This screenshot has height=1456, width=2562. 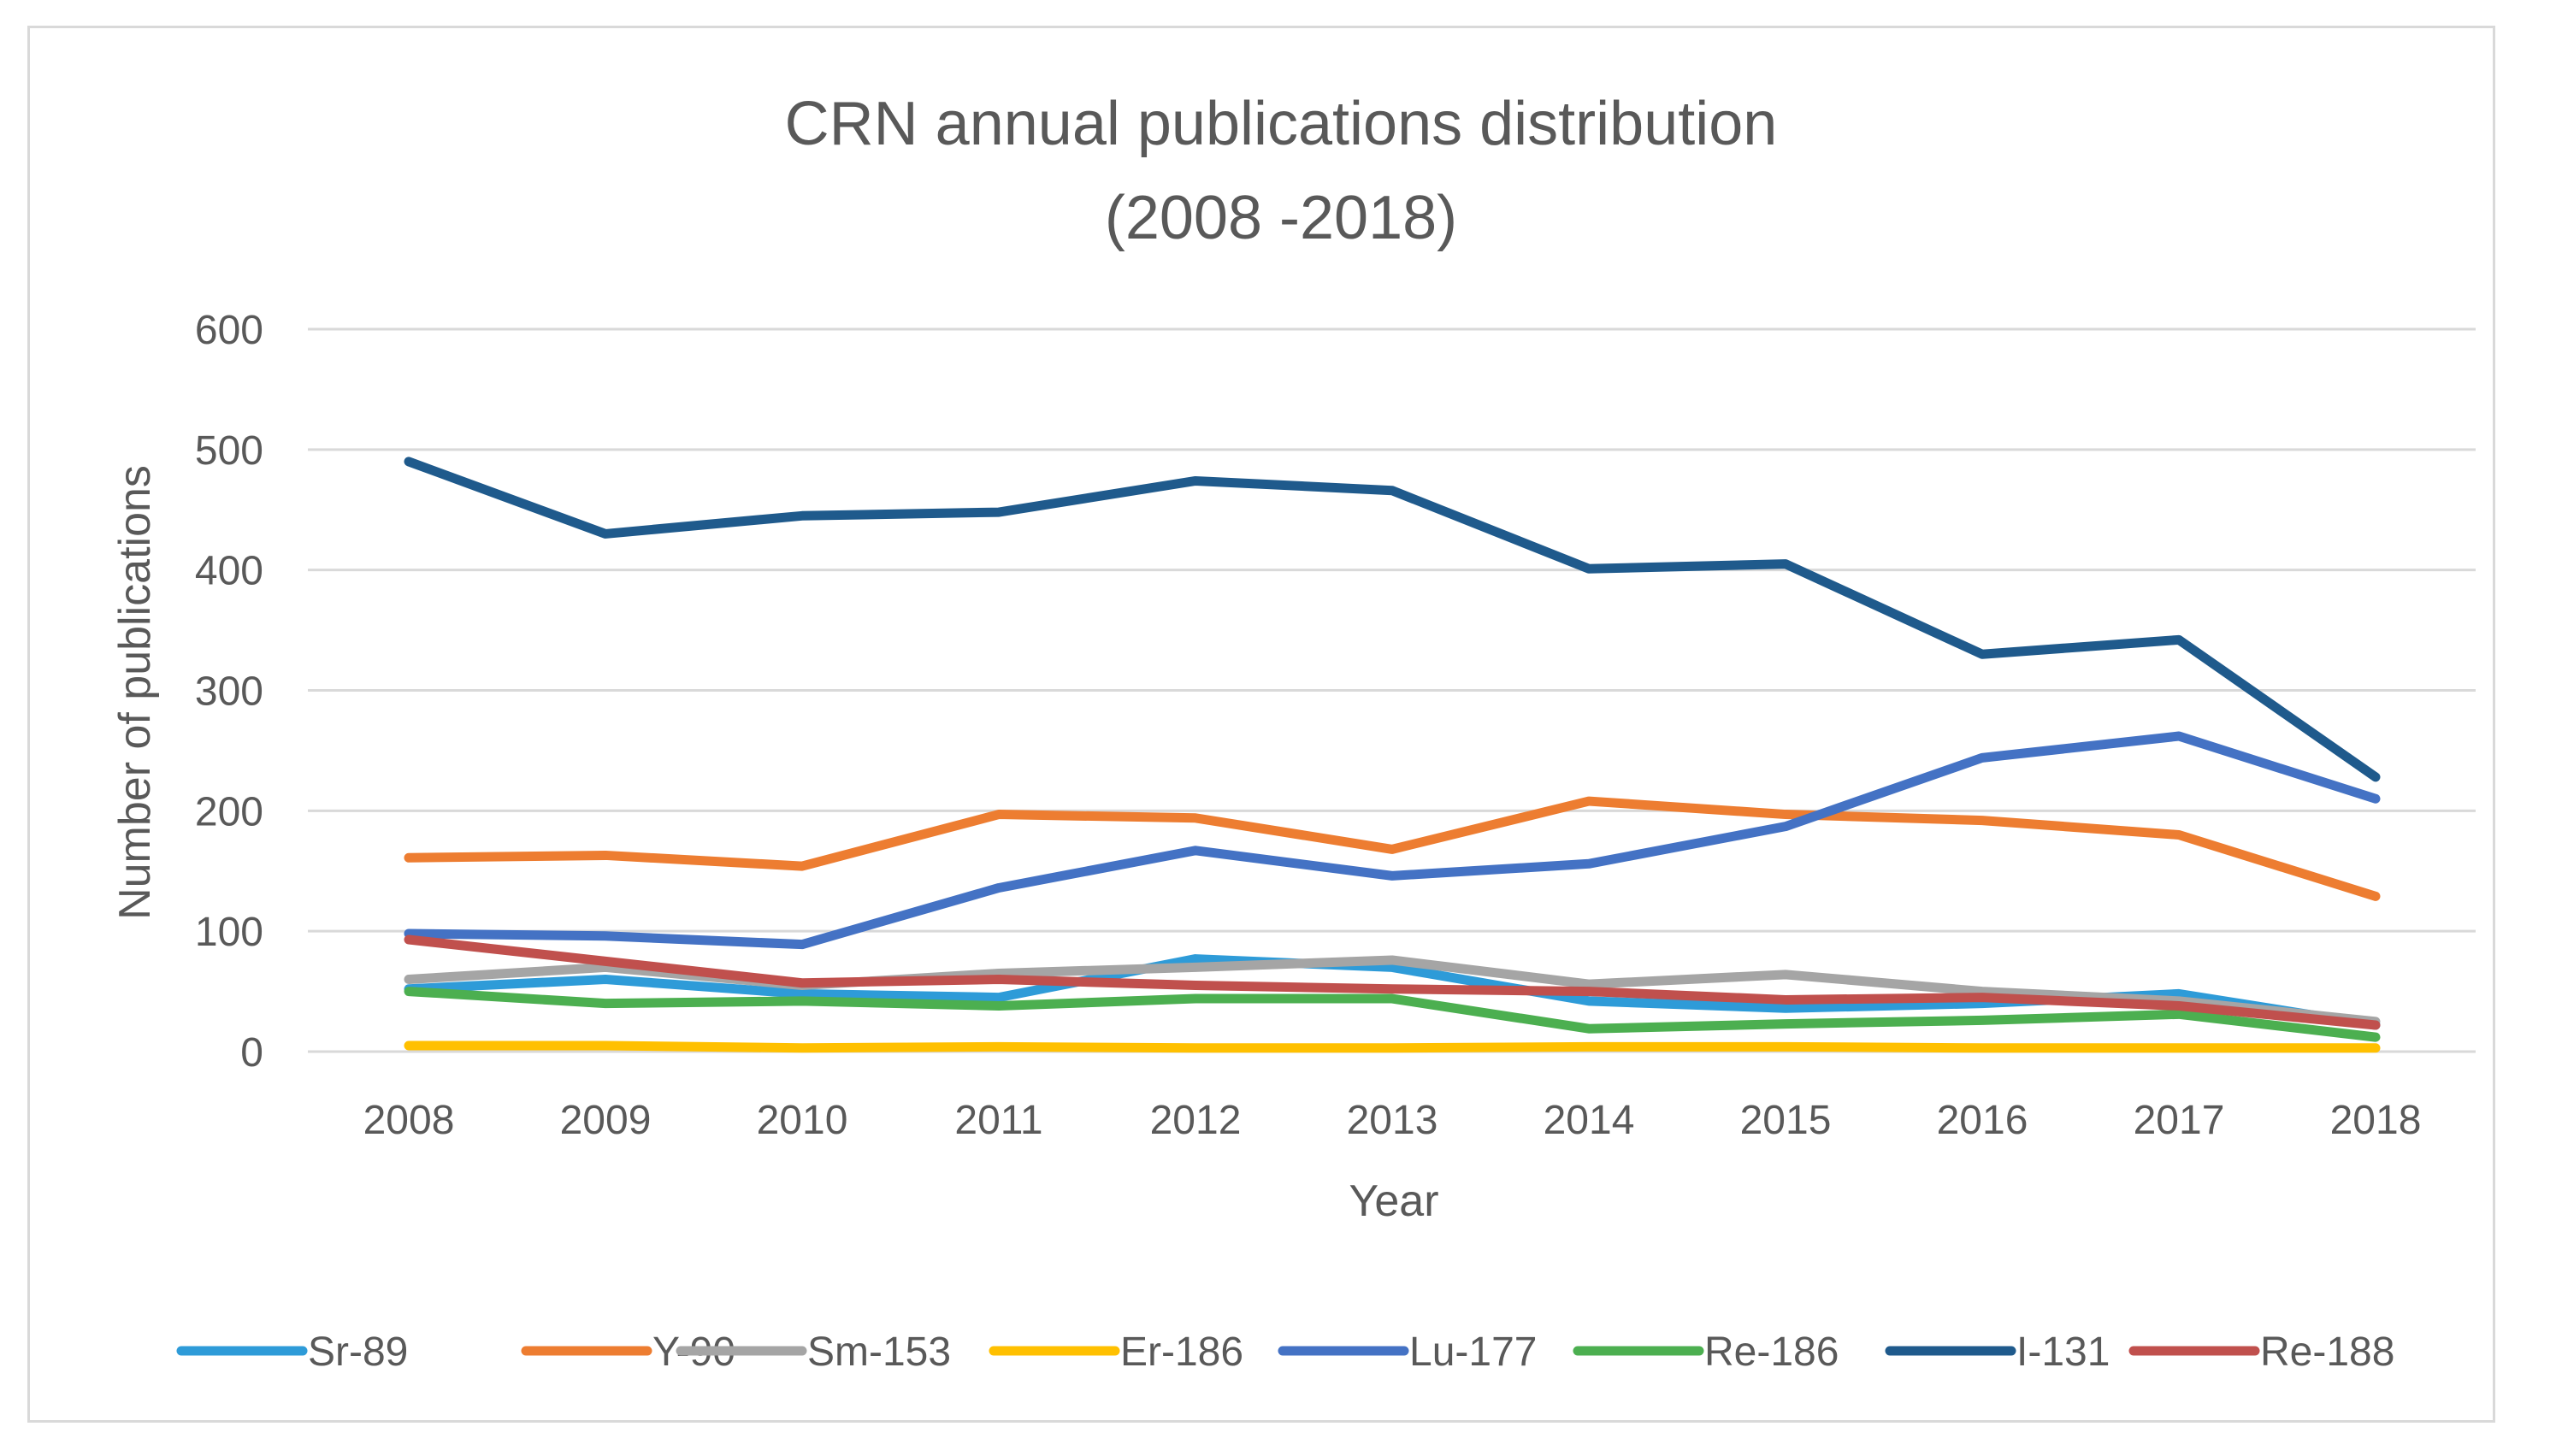 What do you see at coordinates (229, 331) in the screenshot?
I see `y-tick-label: 600` at bounding box center [229, 331].